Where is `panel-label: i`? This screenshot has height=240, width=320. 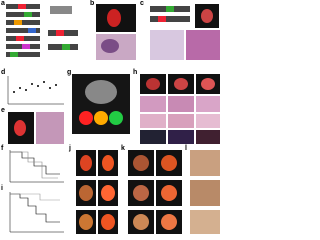
panel-label: i is located at coordinates (2, 188).